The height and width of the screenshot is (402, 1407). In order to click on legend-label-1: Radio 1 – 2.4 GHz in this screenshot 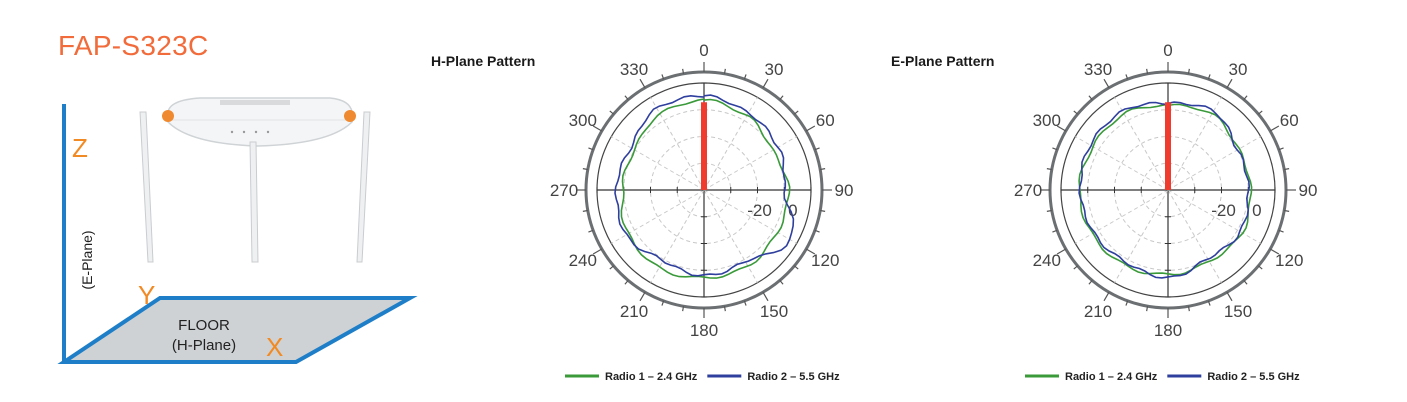, I will do `click(651, 377)`.